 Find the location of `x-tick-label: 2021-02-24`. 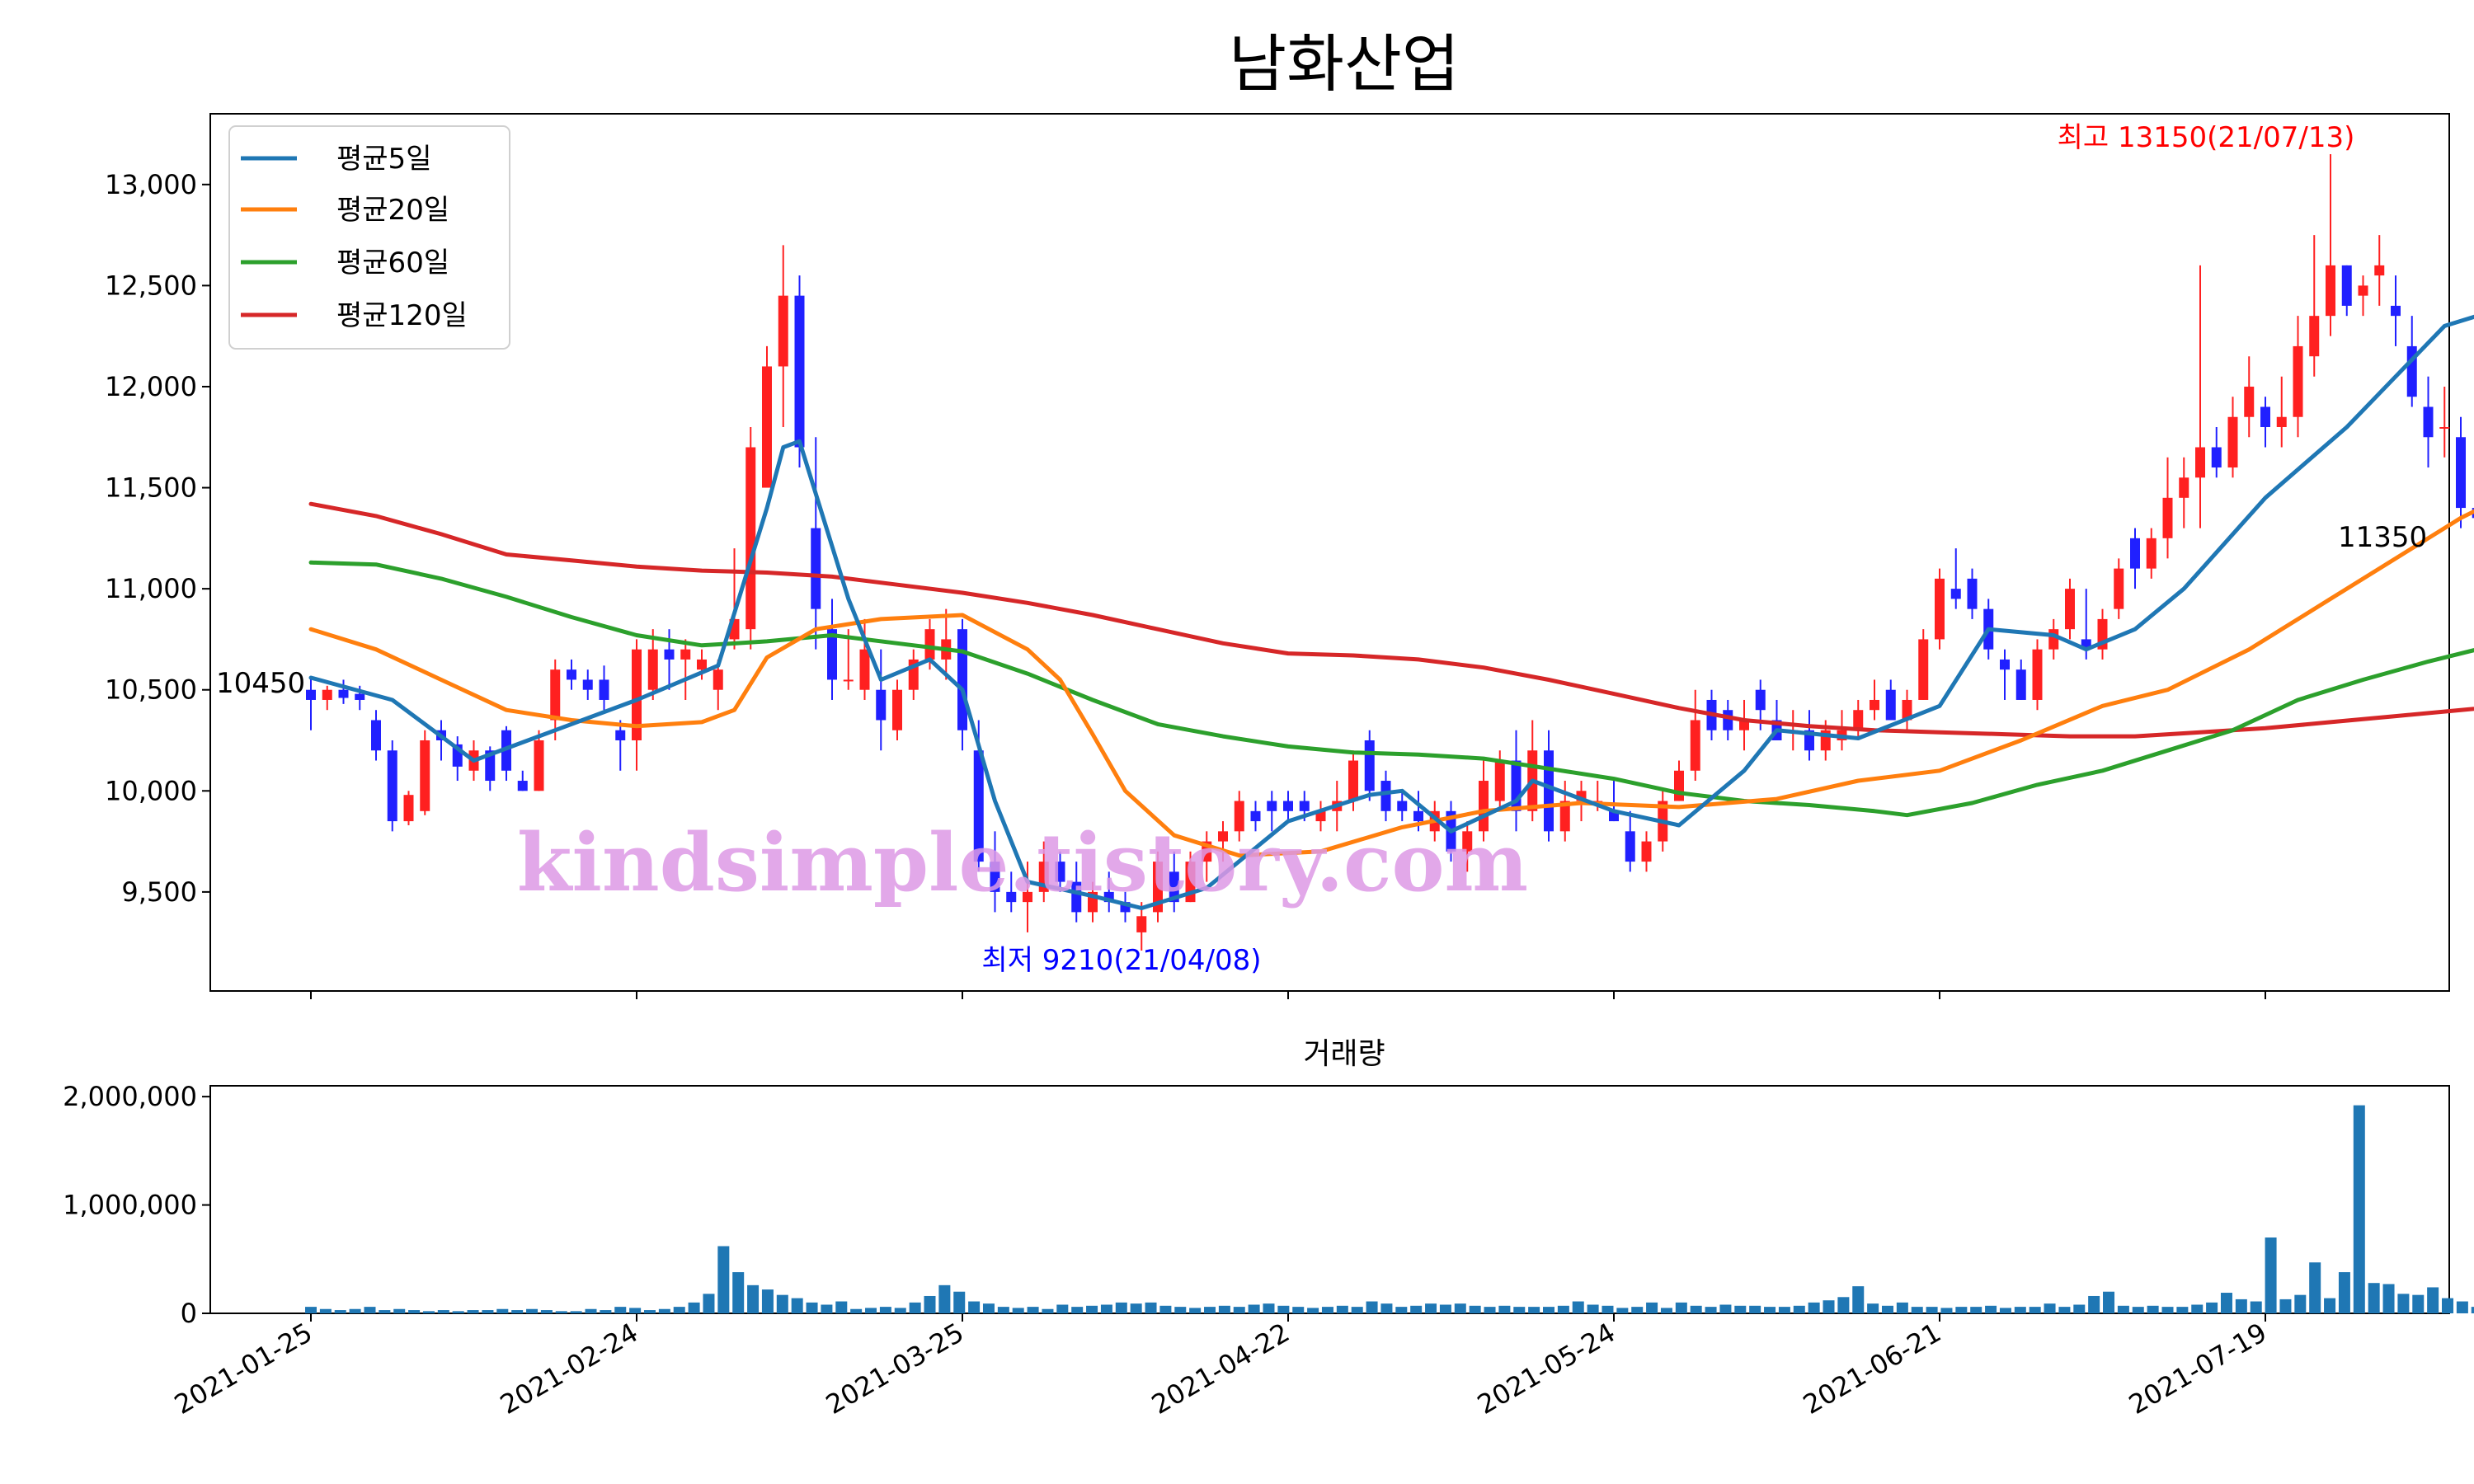

x-tick-label: 2021-02-24 is located at coordinates (569, 1369).